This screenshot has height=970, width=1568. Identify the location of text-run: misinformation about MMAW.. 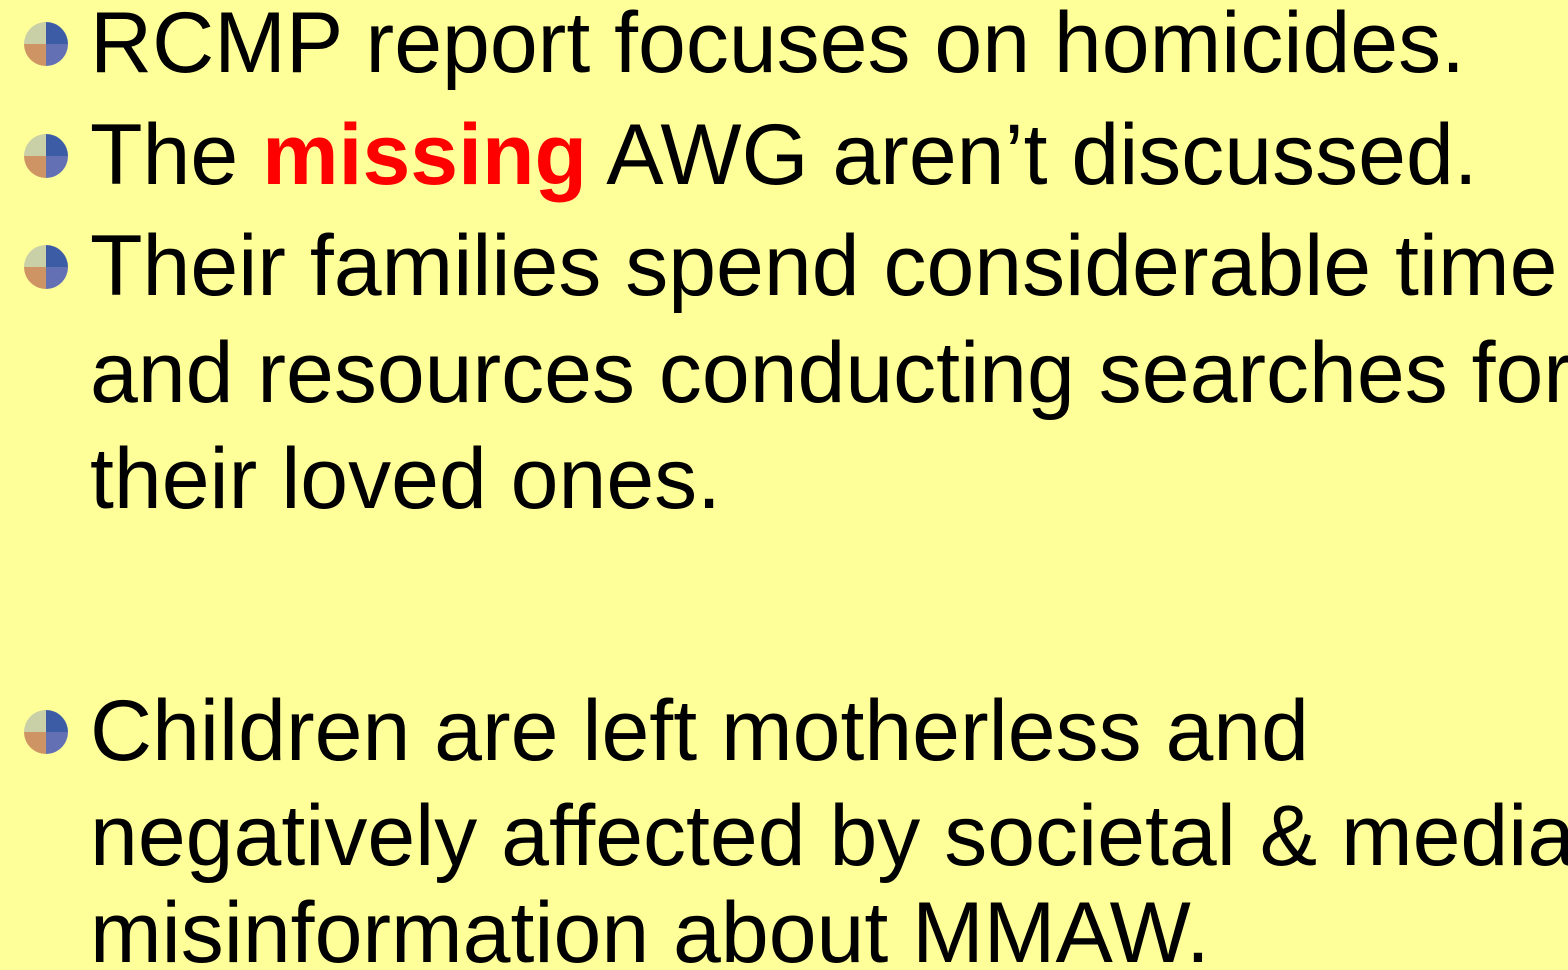
(650, 927).